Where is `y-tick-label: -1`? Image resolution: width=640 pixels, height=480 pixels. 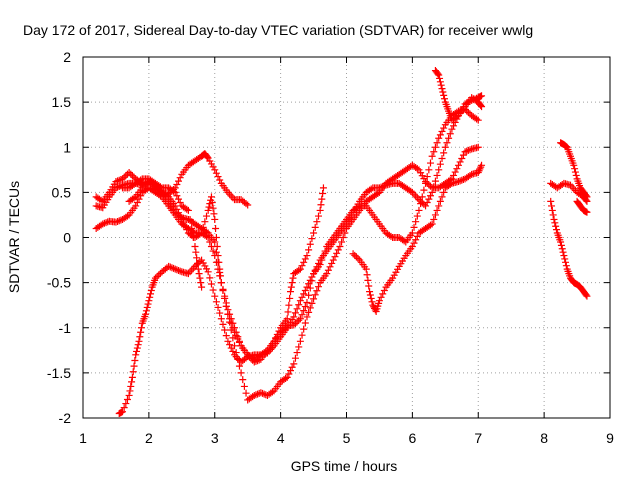 y-tick-label: -1 is located at coordinates (65, 328).